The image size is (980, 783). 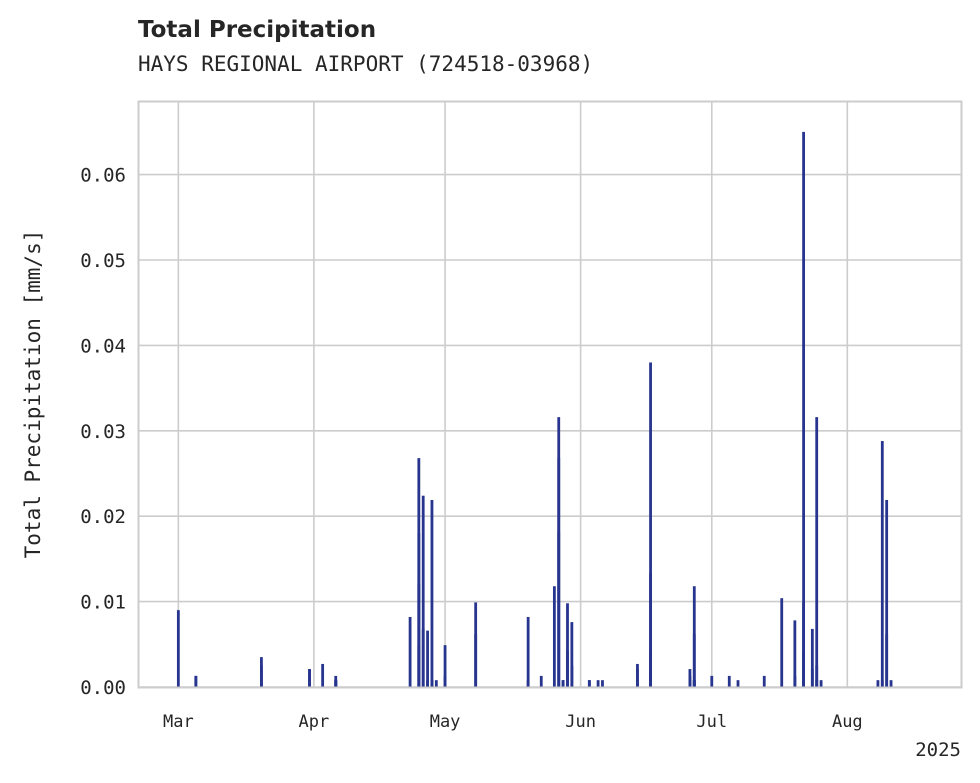 What do you see at coordinates (103, 688) in the screenshot?
I see `y-tick-label: 0.00` at bounding box center [103, 688].